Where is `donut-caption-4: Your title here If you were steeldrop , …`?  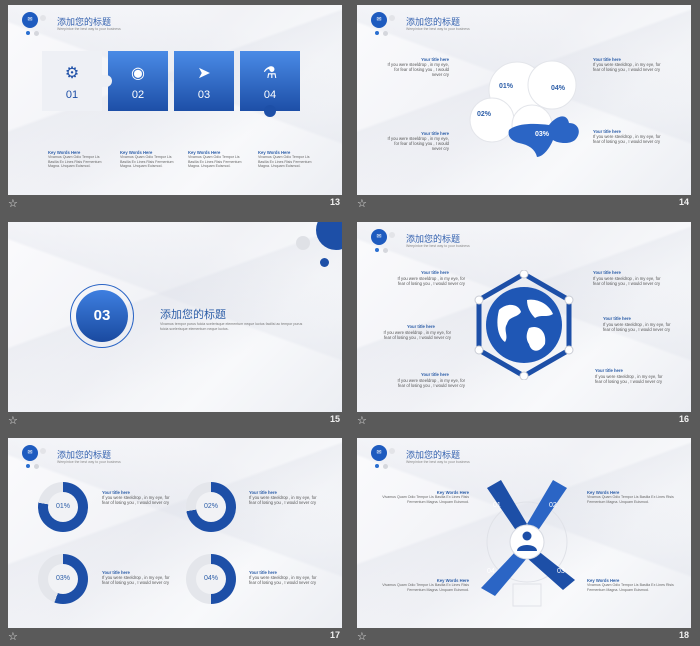 donut-caption-4: Your title here If you were steeldrop , … is located at coordinates (284, 577).